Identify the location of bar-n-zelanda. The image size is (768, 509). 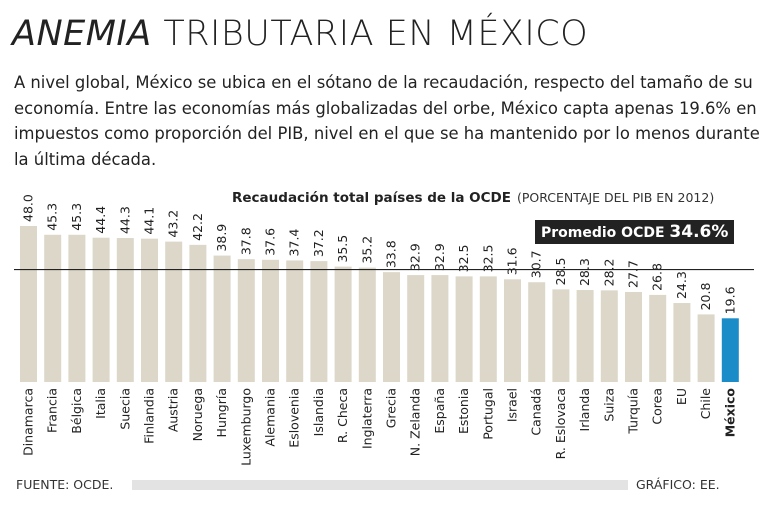
(416, 328).